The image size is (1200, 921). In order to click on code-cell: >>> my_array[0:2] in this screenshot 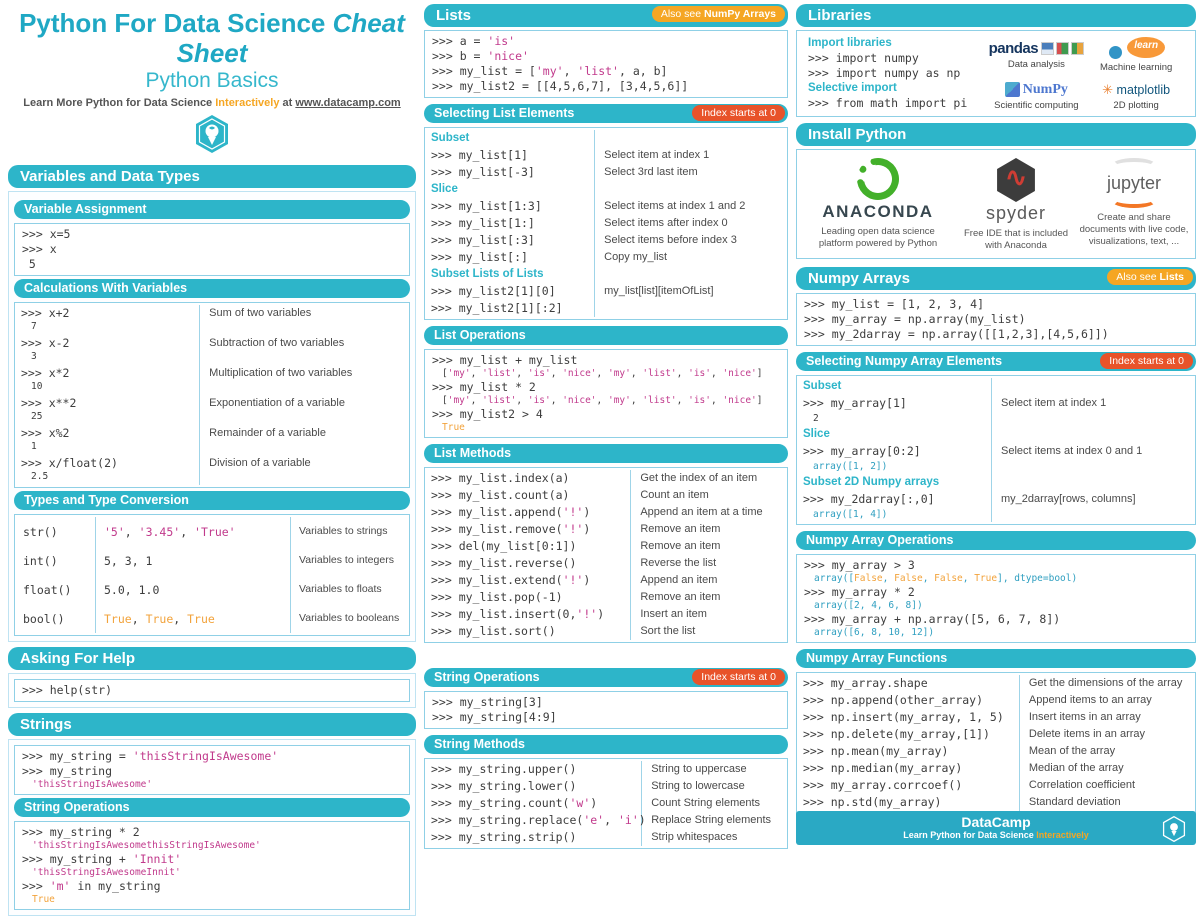, I will do `click(895, 451)`.